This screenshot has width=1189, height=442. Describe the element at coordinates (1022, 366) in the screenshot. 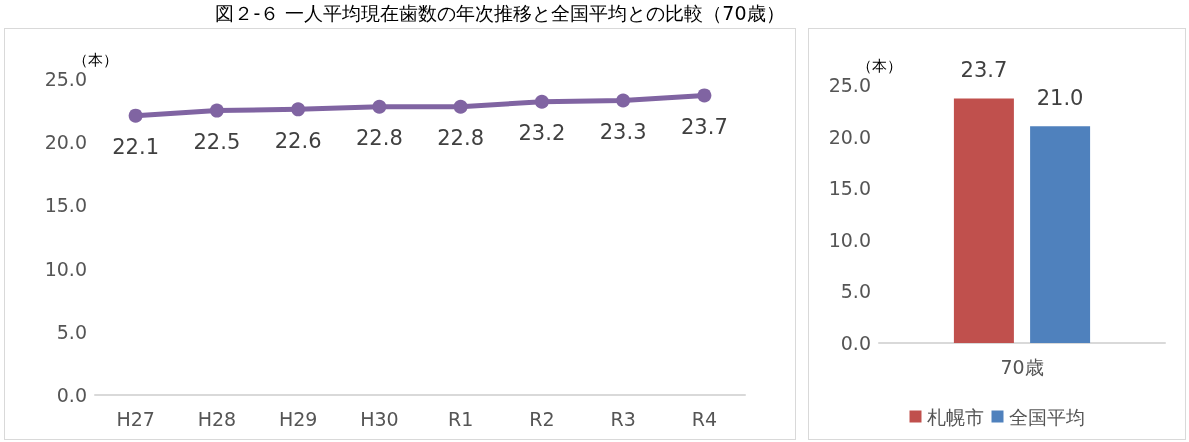

I see `x-tick-label: 70歳` at that location.